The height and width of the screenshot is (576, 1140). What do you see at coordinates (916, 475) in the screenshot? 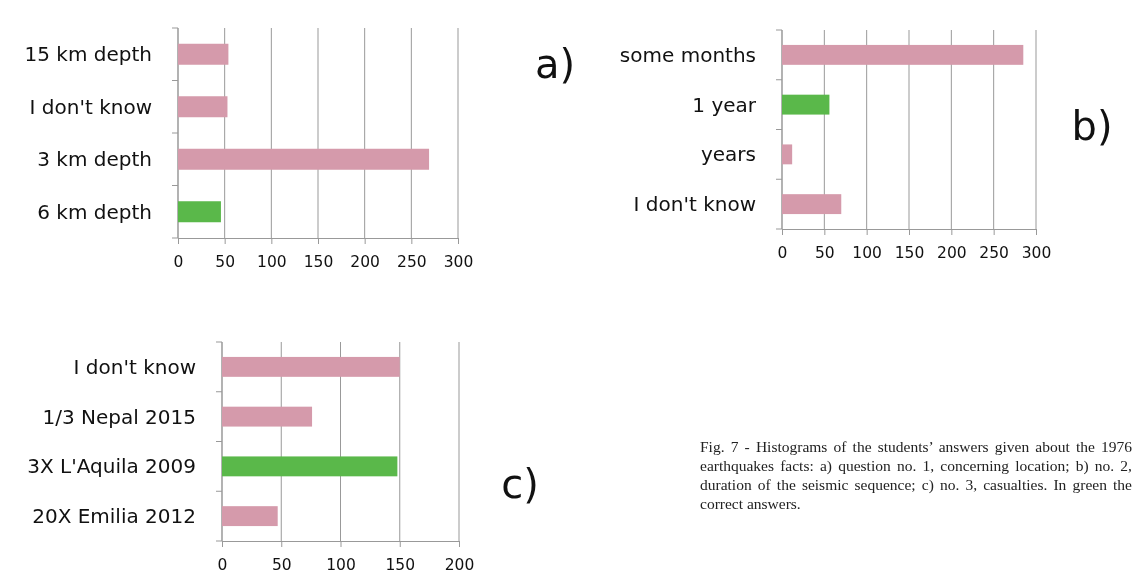
I see `caption: Fig. 7 - Histograms of the students’ answers given about the 1976 earthquakes facts: a) question no. 1, concerning location; b) no. 2, duration of the seismic sequence; c) no. 3, casualties. In green the correct answers.` at bounding box center [916, 475].